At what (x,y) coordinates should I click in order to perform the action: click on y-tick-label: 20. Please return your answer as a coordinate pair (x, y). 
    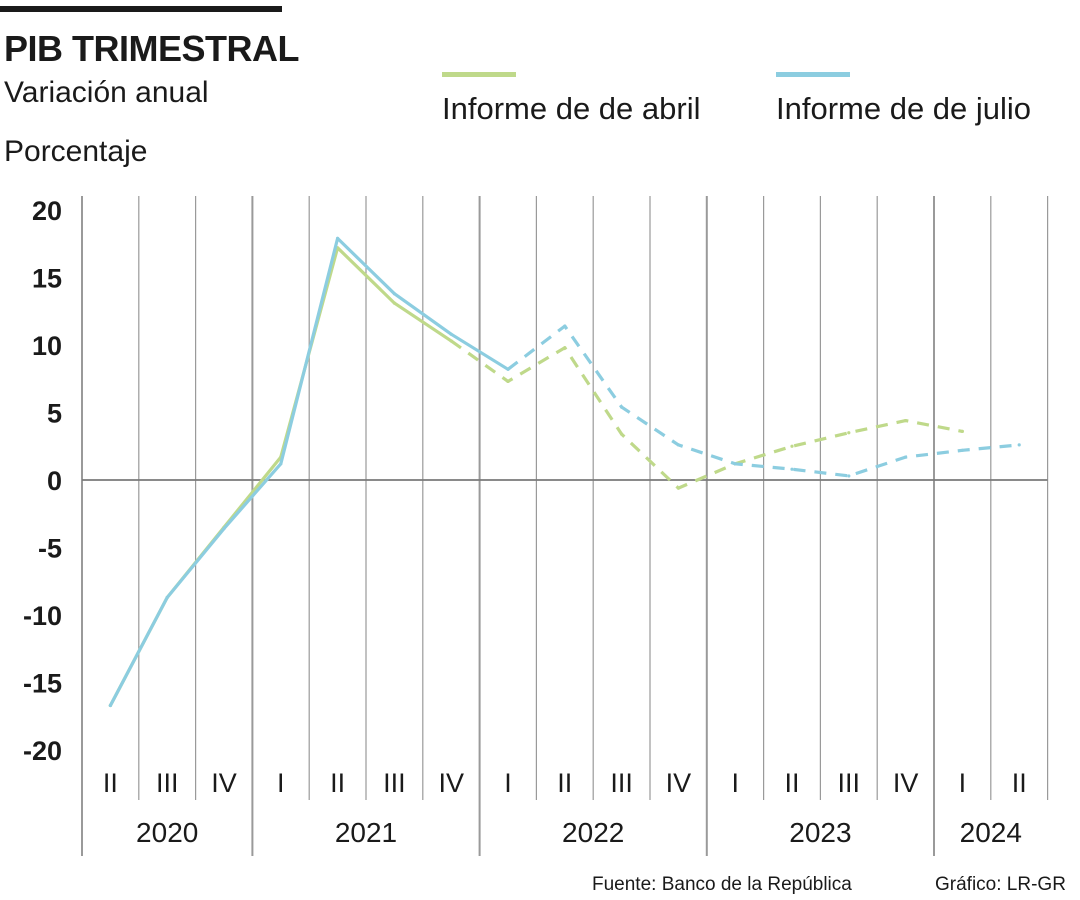
    Looking at the image, I should click on (47, 211).